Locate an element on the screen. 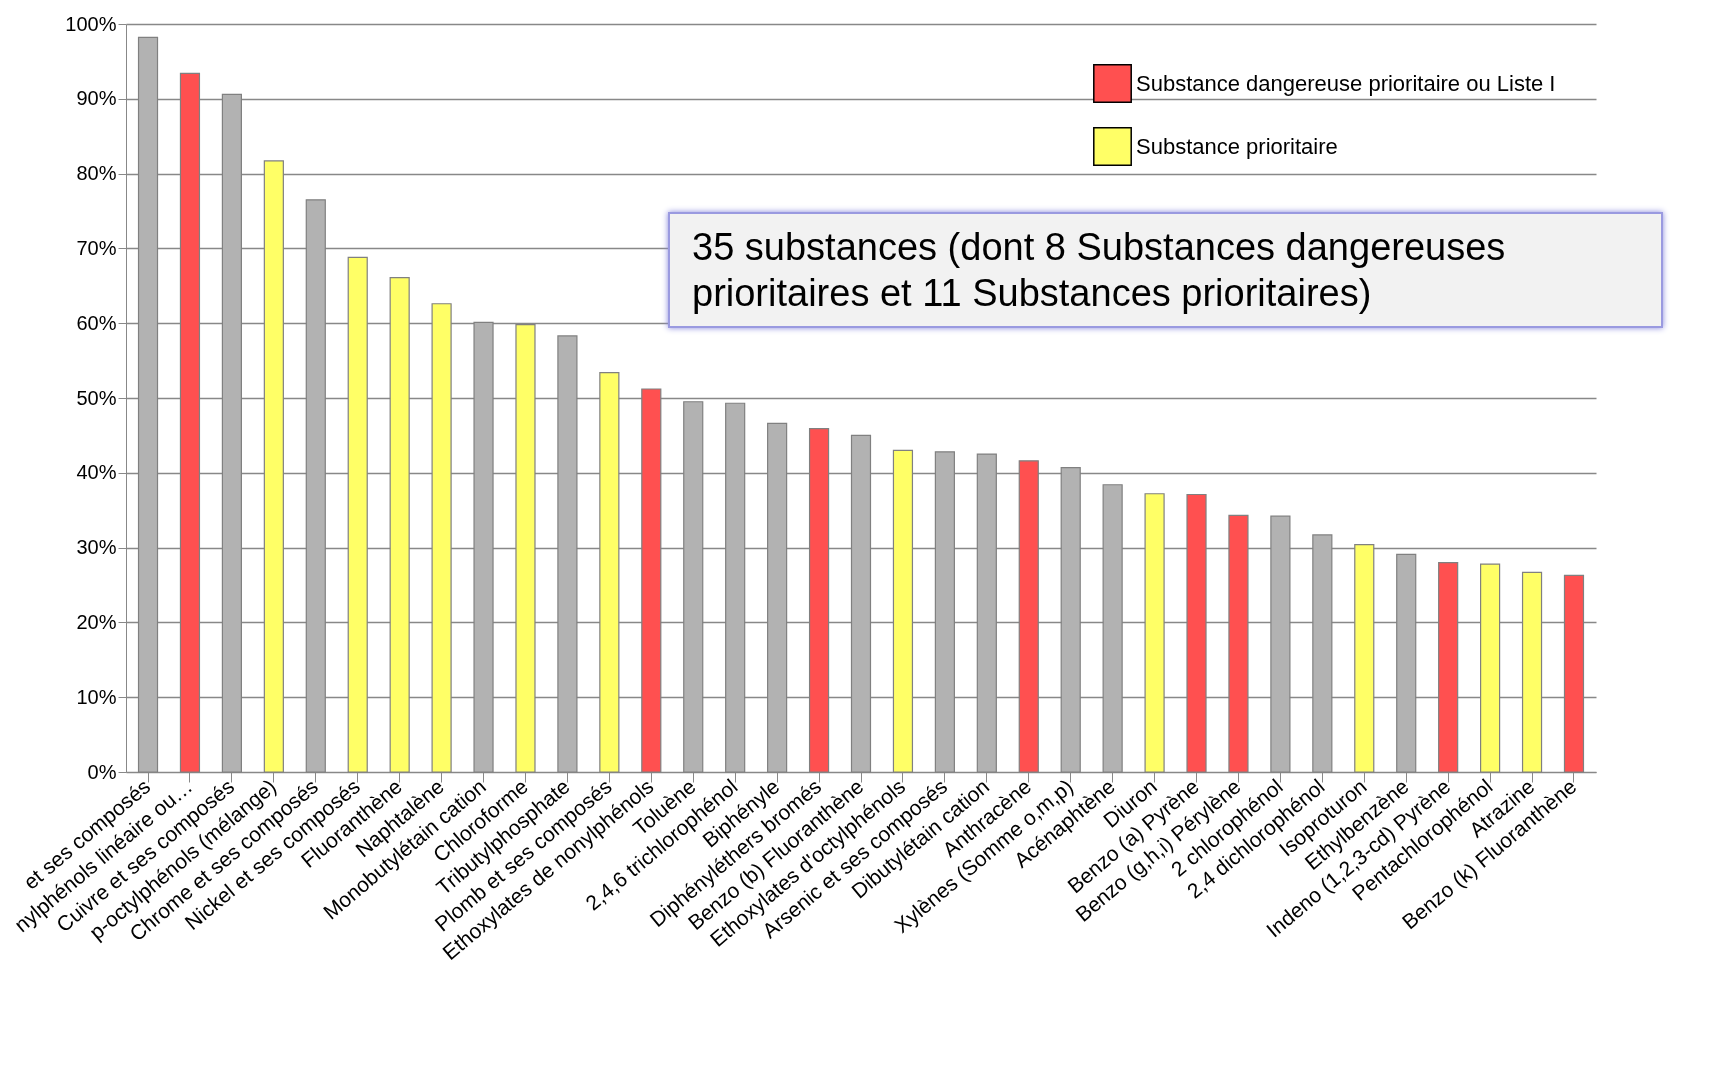 The image size is (1717, 1092). y-tick-label: 40% is located at coordinates (96, 472).